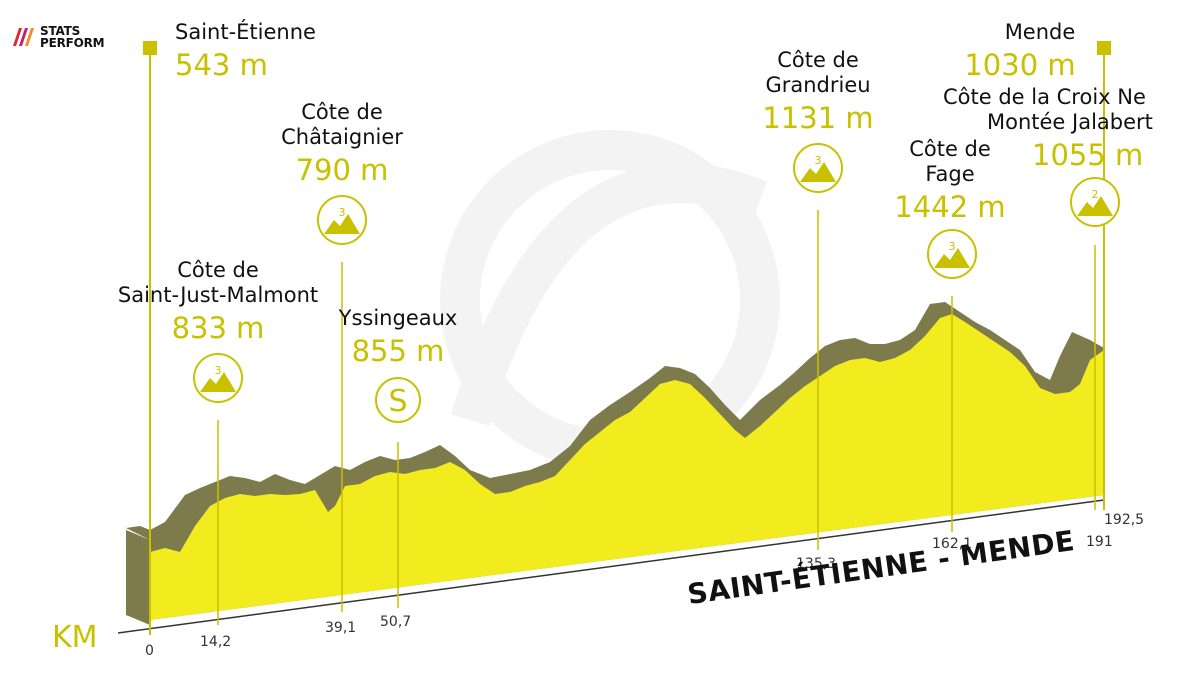  I want to click on sprint-name: Yssingeaux, so click(398, 318).